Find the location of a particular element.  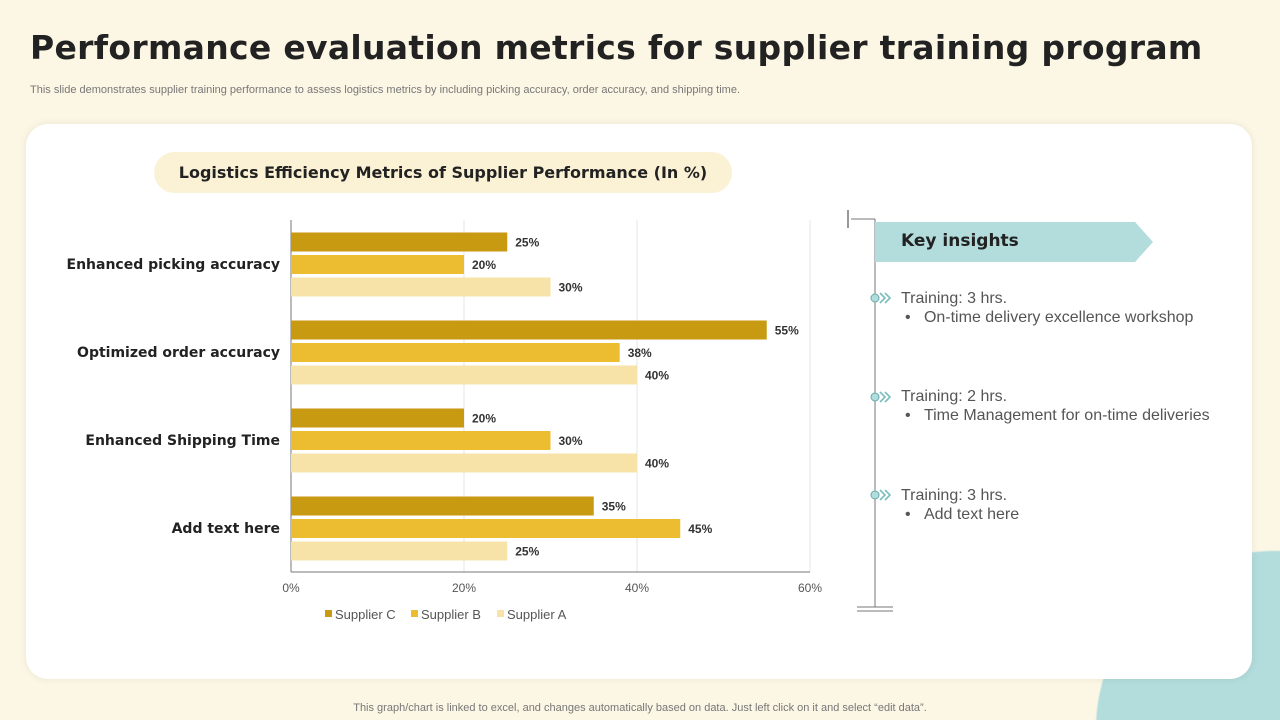

insight-bullet: • Add text here is located at coordinates (962, 514).